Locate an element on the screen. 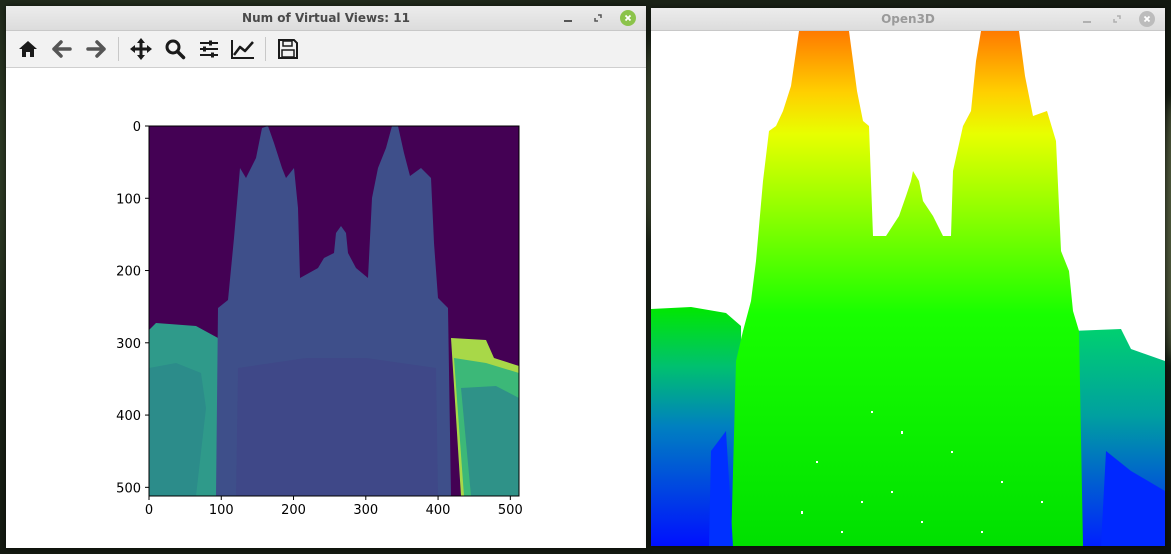  x-tick-label: 100 is located at coordinates (221, 510).